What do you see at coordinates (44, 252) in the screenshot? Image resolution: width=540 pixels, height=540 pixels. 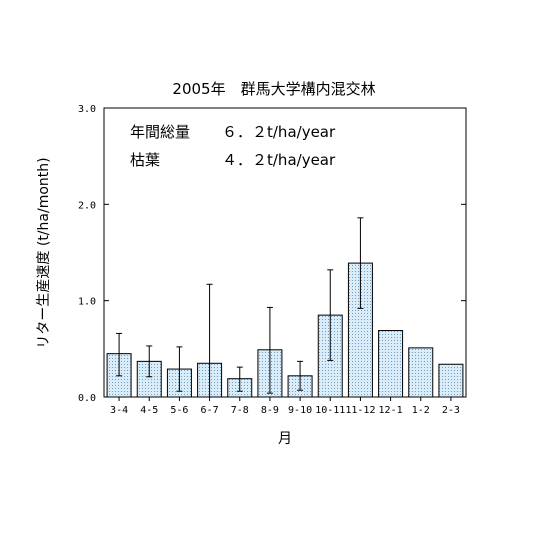 I see `y-axis-label: リター生産速度 (t/ha/month)` at bounding box center [44, 252].